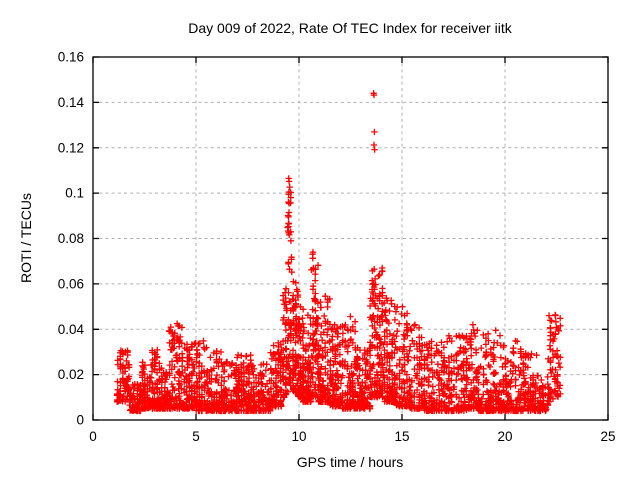 The width and height of the screenshot is (640, 480). What do you see at coordinates (196, 436) in the screenshot?
I see `svg-text: 5` at bounding box center [196, 436].